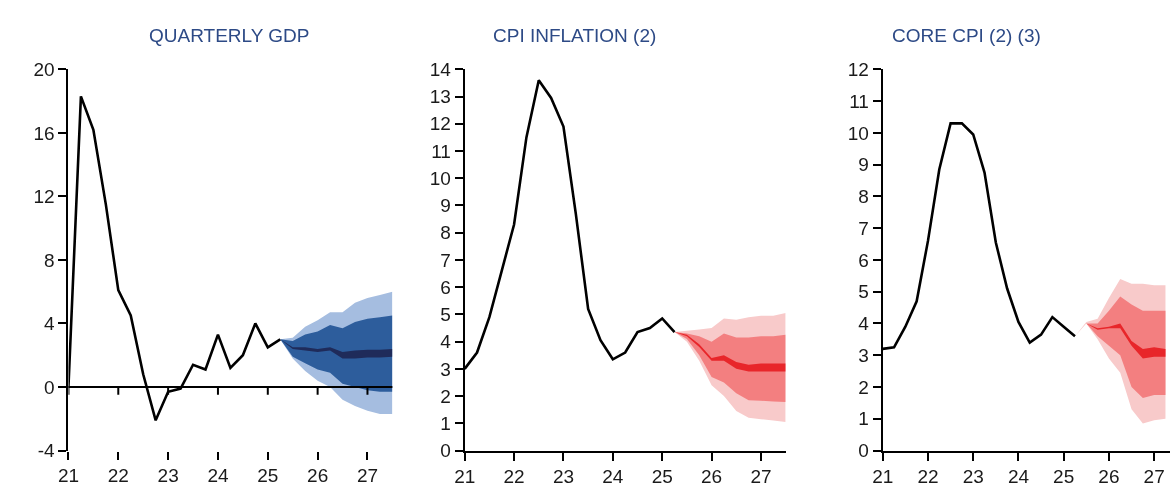 Image resolution: width=1170 pixels, height=496 pixels. What do you see at coordinates (440, 97) in the screenshot?
I see `y-tick-label: 13` at bounding box center [440, 97].